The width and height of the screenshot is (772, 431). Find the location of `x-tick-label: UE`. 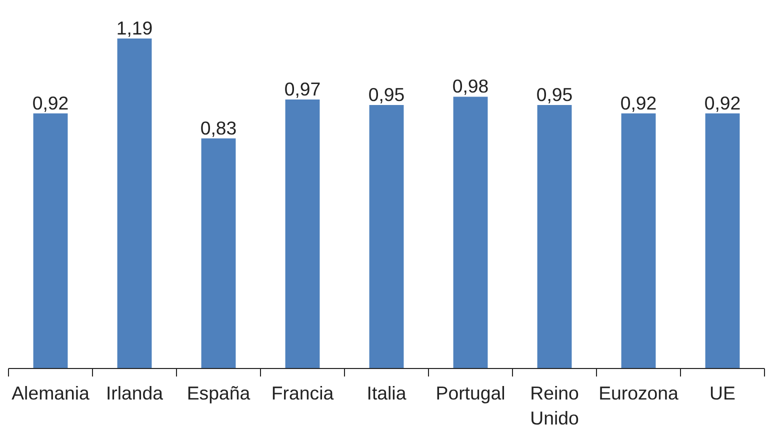

x-tick-label: UE is located at coordinates (723, 393).